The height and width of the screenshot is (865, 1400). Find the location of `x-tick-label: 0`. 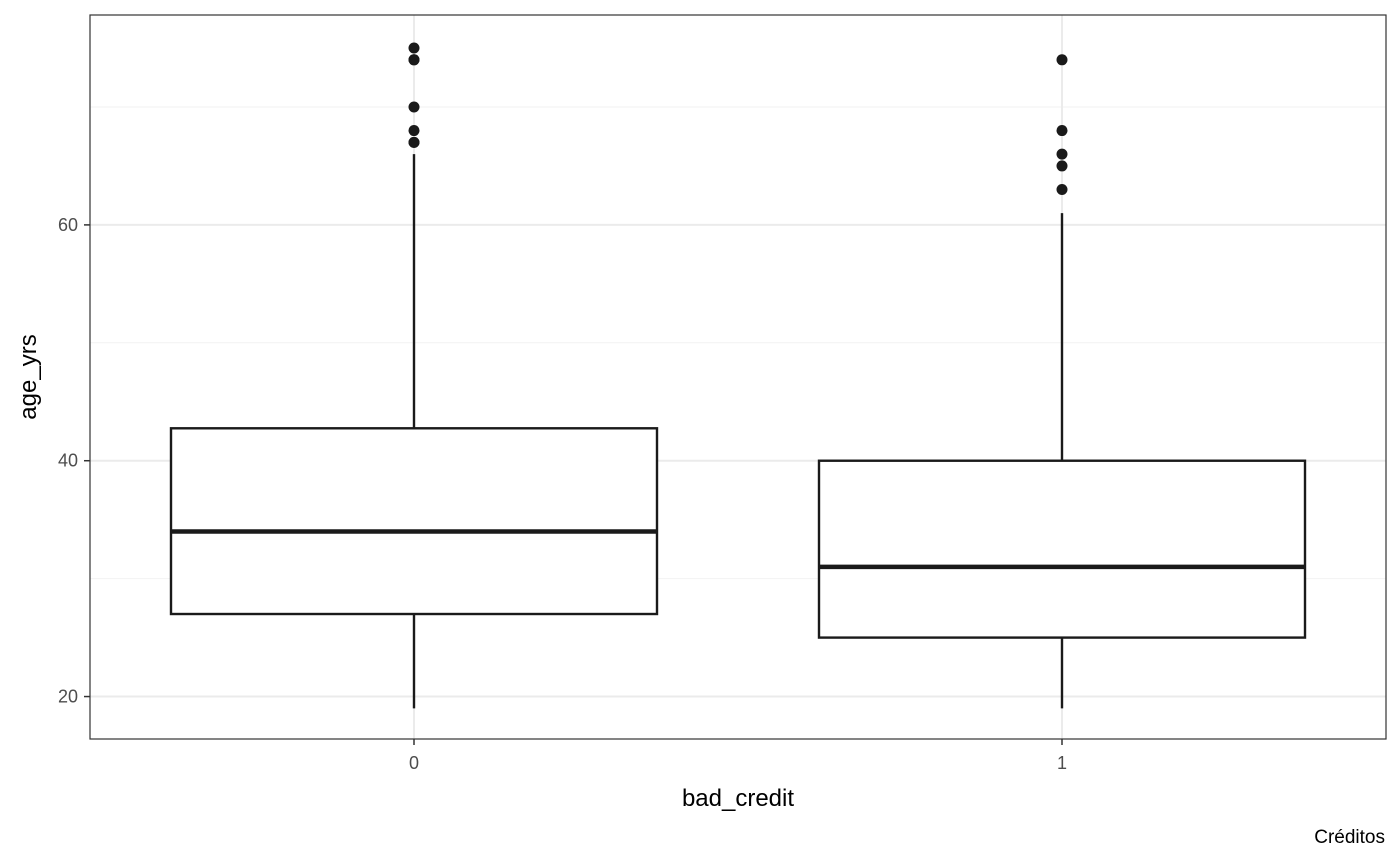

x-tick-label: 0 is located at coordinates (414, 763).